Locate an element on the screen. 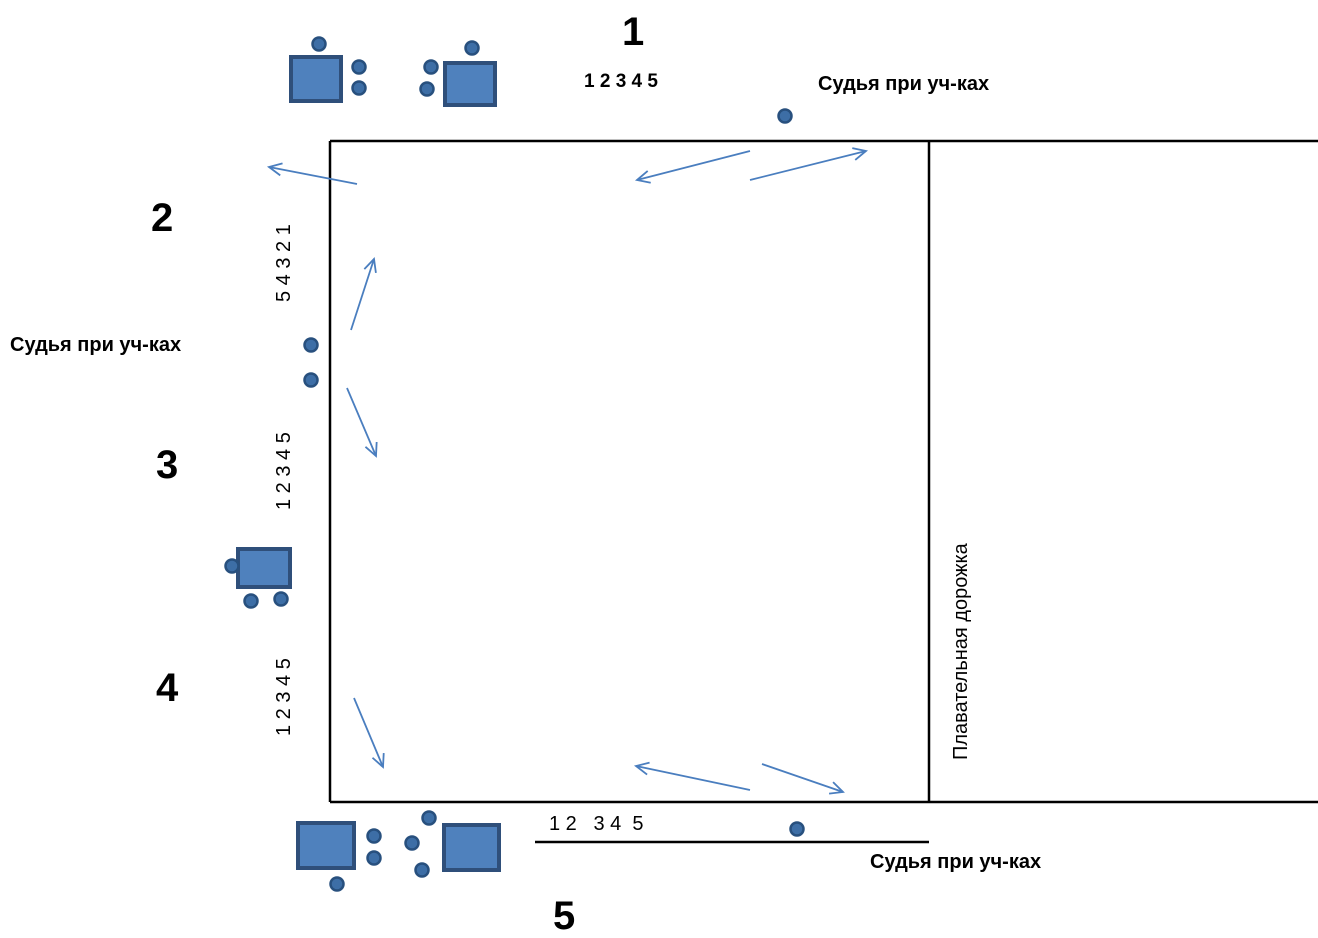 Image resolution: width=1318 pixels, height=938 pixels. lane-numbers-left-middle: 1 2 3 4 5 is located at coordinates (284, 471).